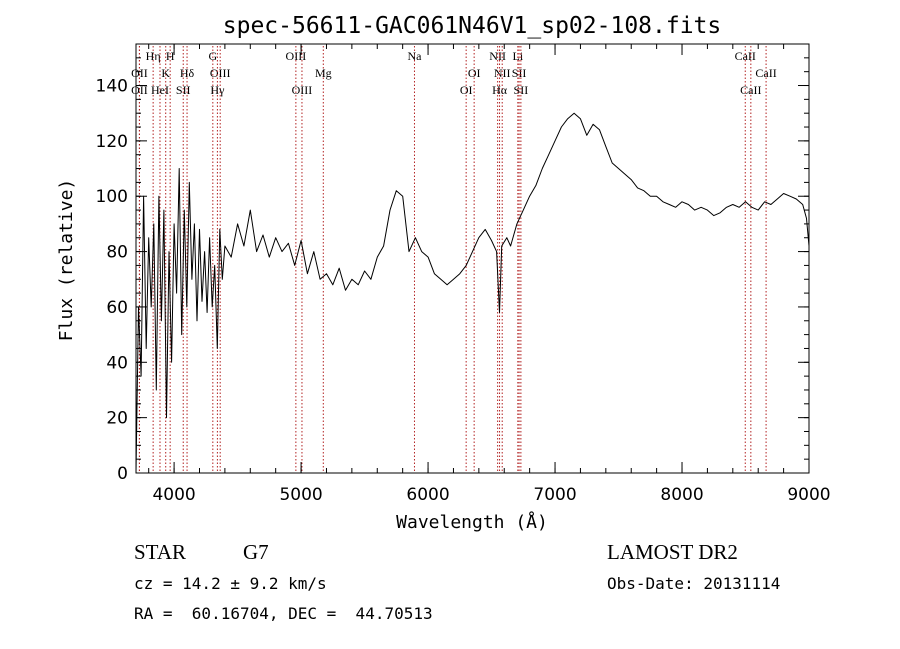 This screenshot has width=900, height=649. I want to click on marker-label-6: SII, so click(183, 90).